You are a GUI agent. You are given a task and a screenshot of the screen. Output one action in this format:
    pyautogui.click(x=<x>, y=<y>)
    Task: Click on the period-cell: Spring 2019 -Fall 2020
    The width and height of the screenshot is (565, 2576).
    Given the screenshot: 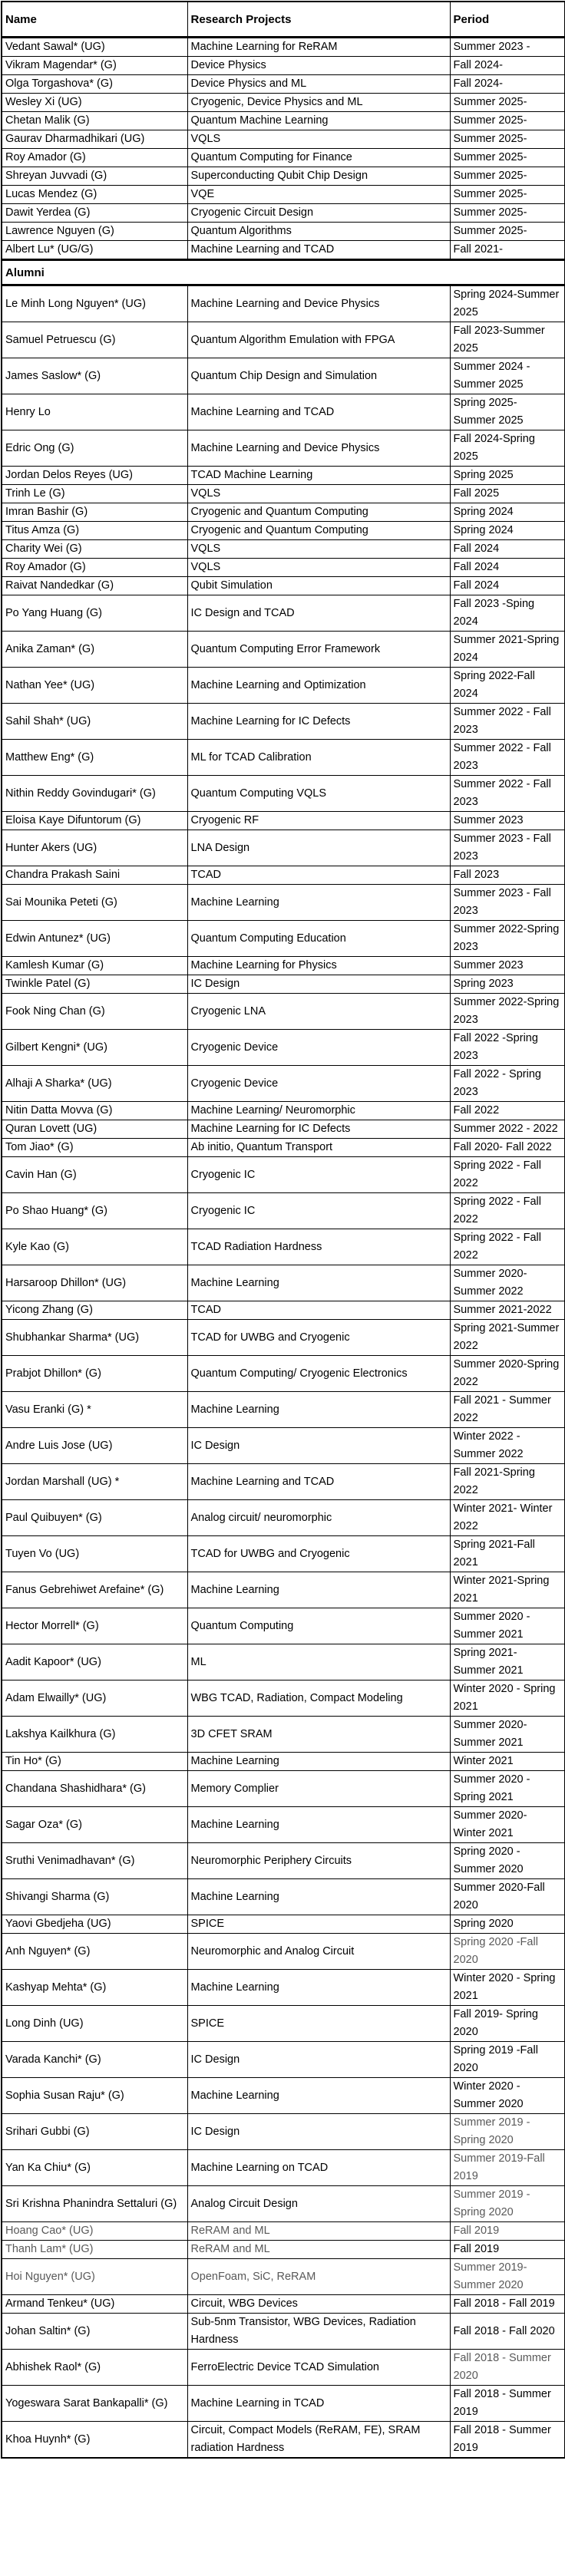 What is the action you would take?
    pyautogui.click(x=507, y=2059)
    